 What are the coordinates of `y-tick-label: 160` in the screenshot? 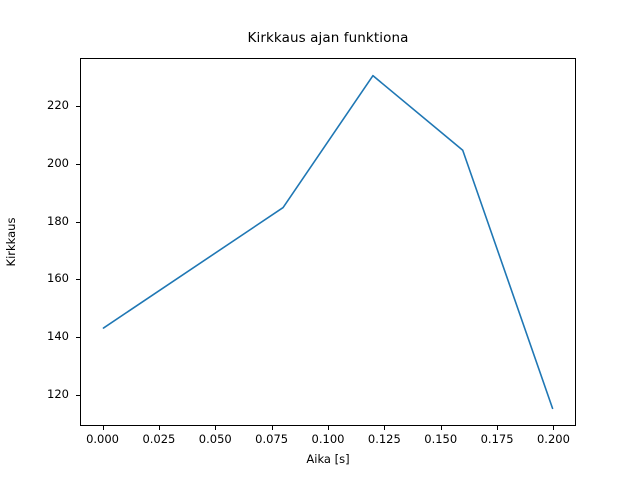 It's located at (58, 278).